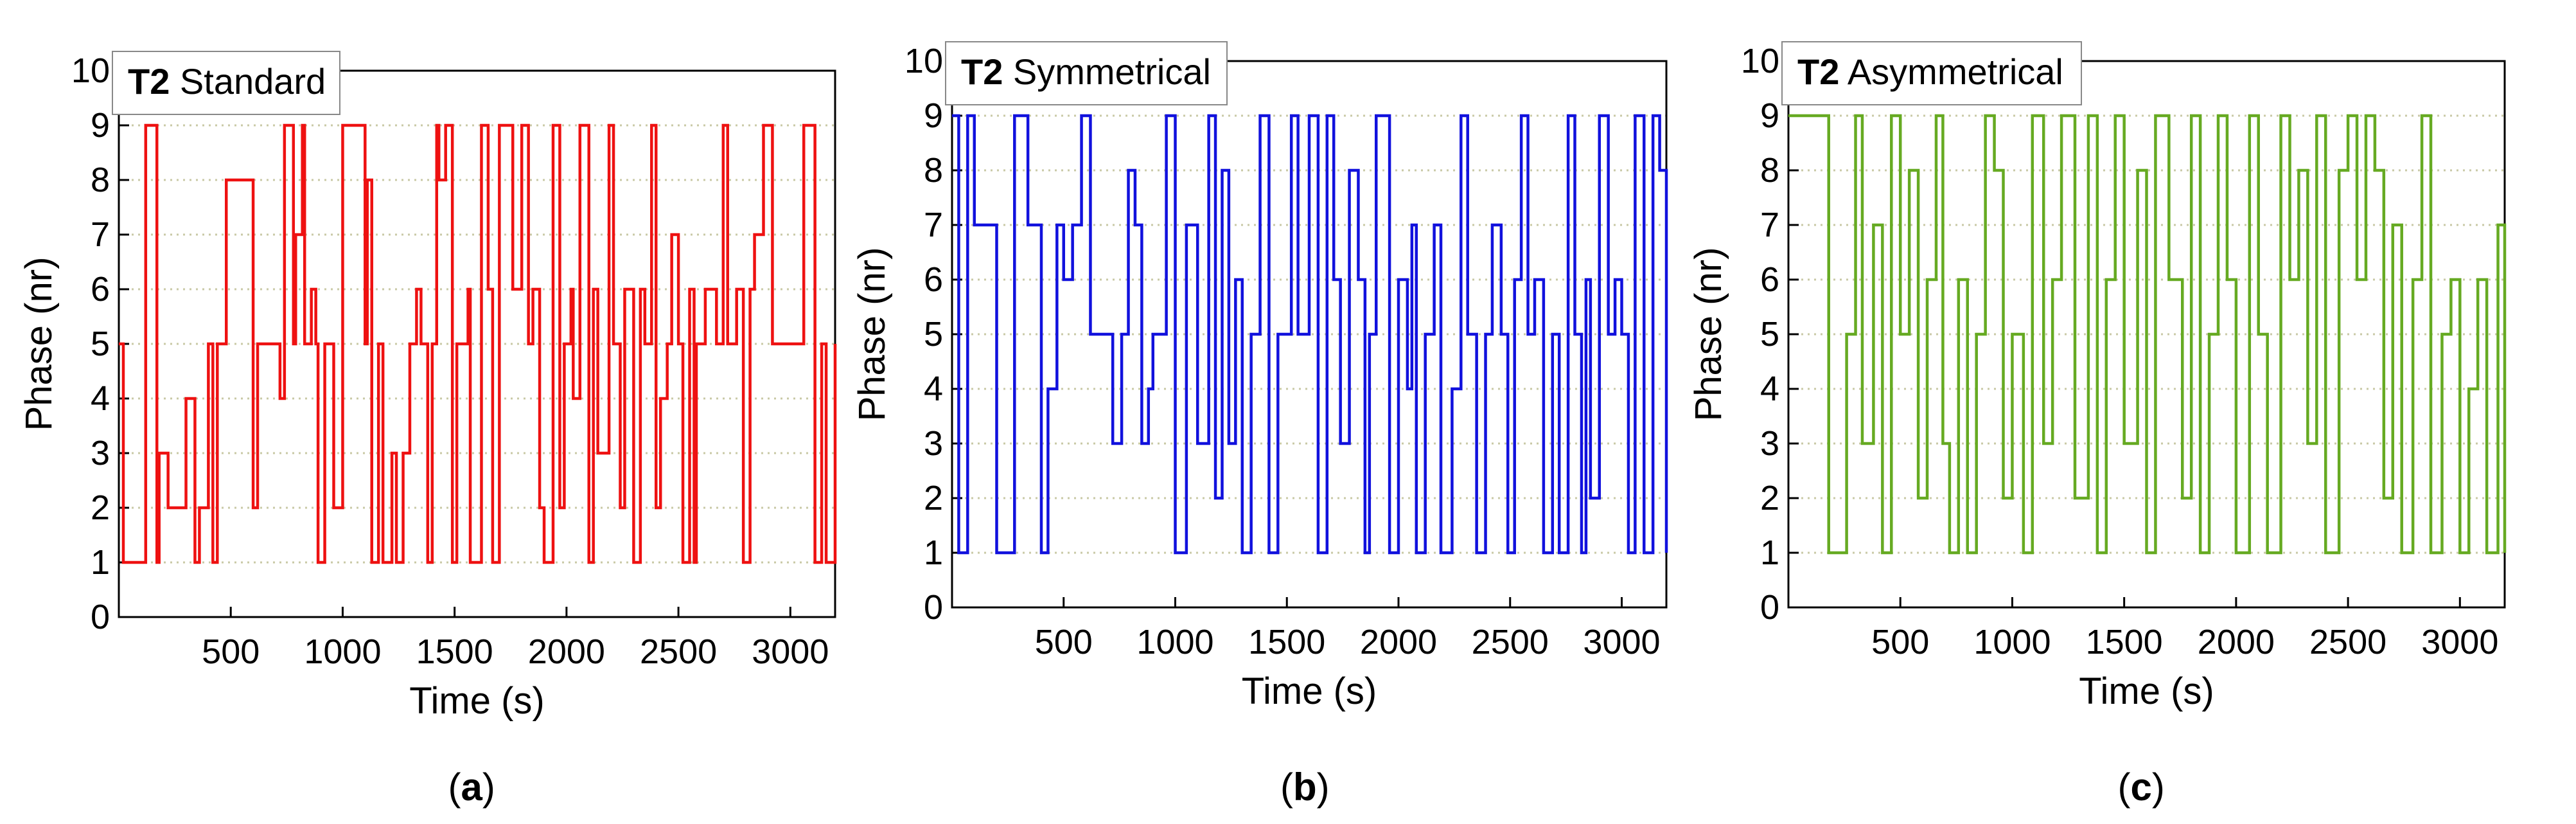  I want to click on legend-entry: T2 Asymmetrical, so click(1930, 72).